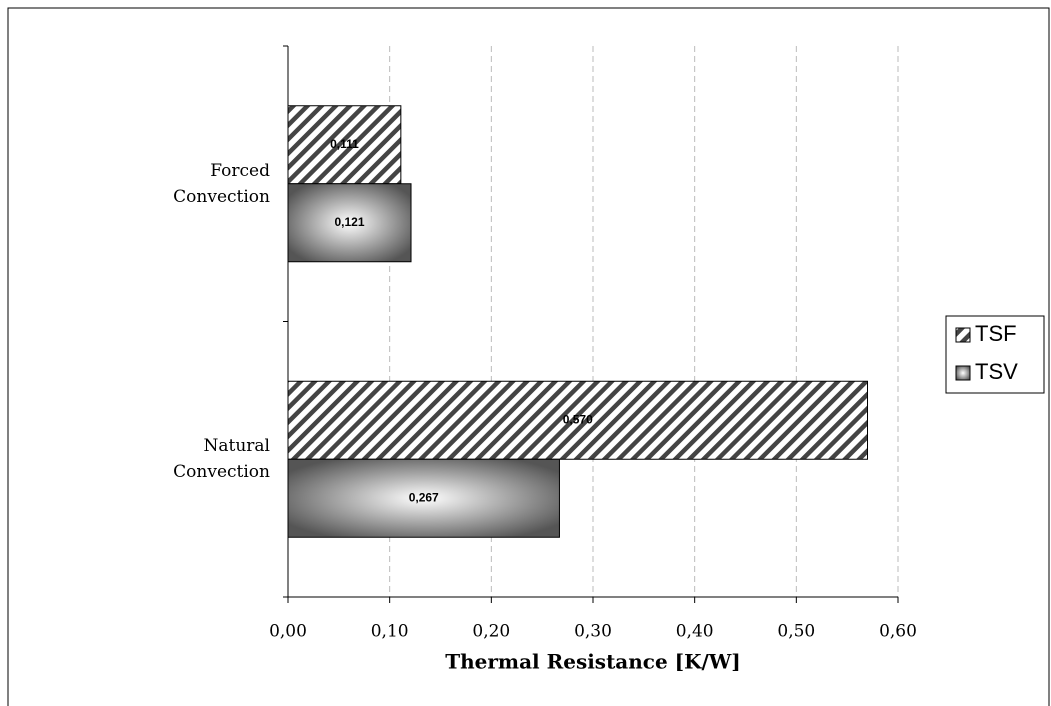 The width and height of the screenshot is (1051, 706). I want to click on x-axis-title: Thermal Resistance [K/W], so click(593, 662).